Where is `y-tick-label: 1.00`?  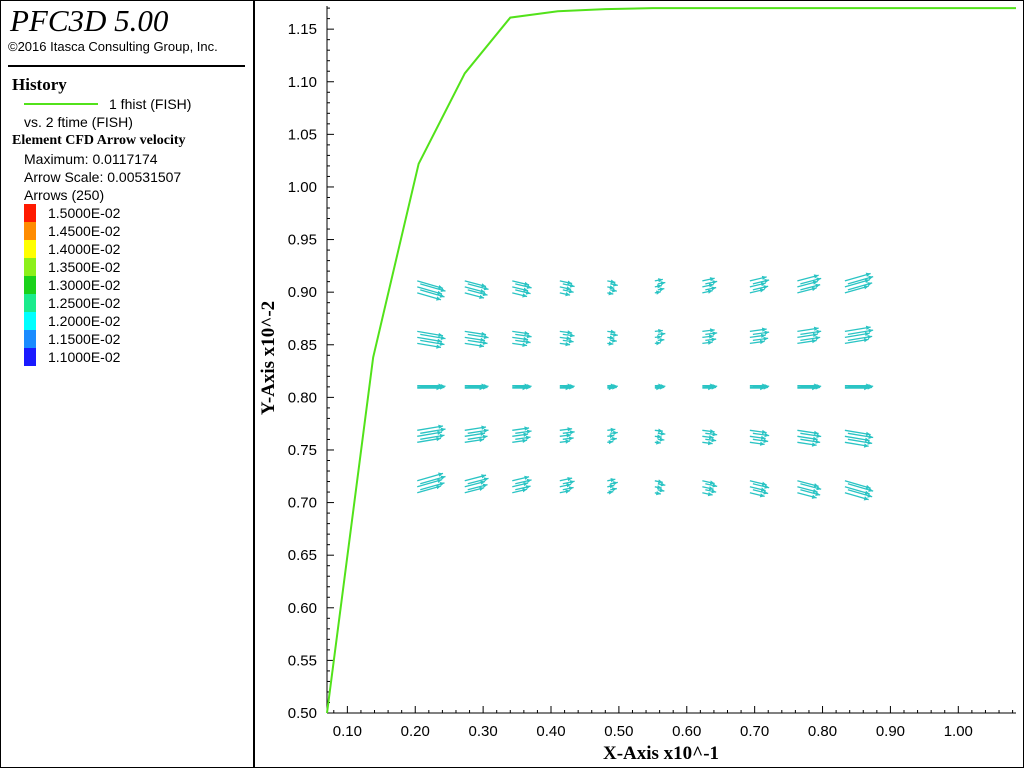
y-tick-label: 1.00 is located at coordinates (302, 187).